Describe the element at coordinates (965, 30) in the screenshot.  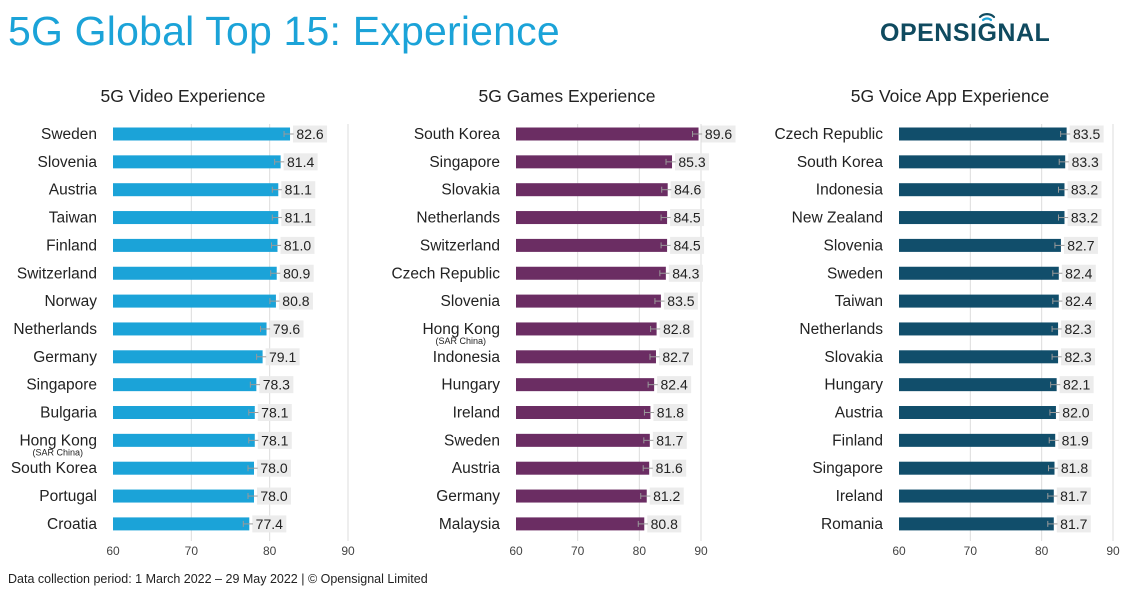
I see `opensignal-logo: OPENSIGNAL` at that location.